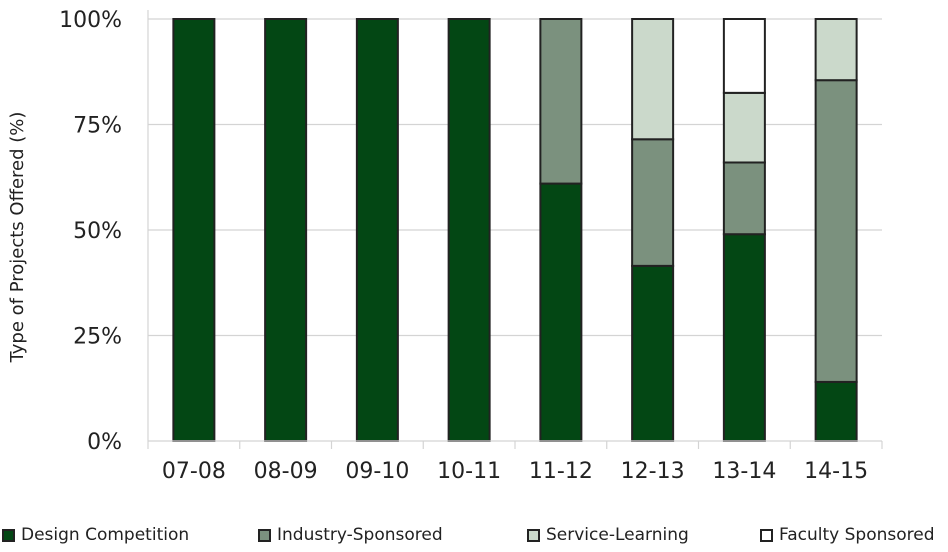 Image resolution: width=948 pixels, height=552 pixels. Describe the element at coordinates (360, 535) in the screenshot. I see `legend-label: Industry-Sponsored` at that location.